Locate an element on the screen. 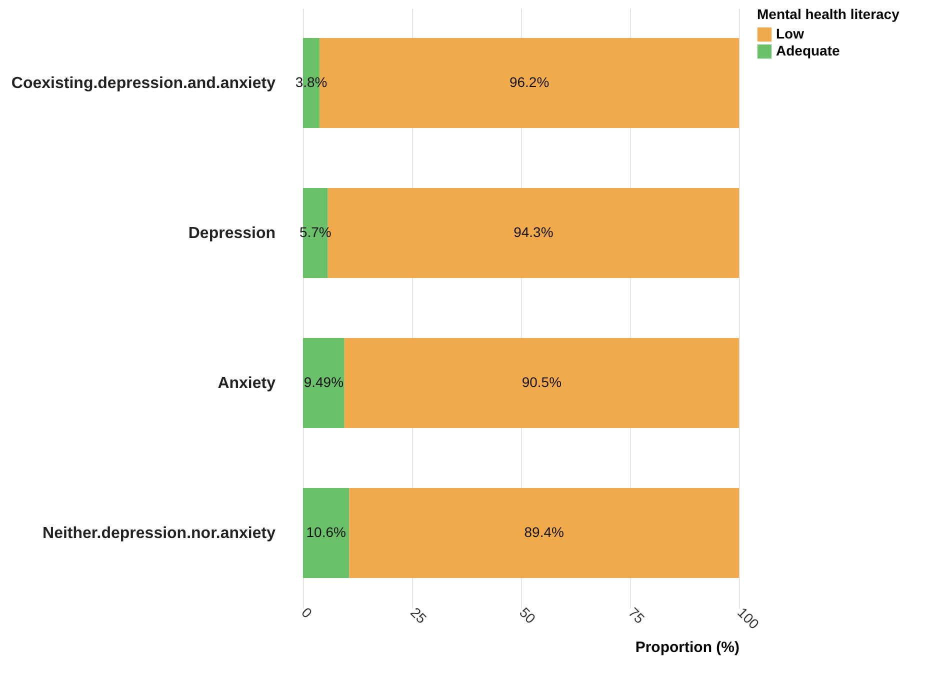 This screenshot has height=687, width=942. data-label: 94.3% is located at coordinates (534, 232).